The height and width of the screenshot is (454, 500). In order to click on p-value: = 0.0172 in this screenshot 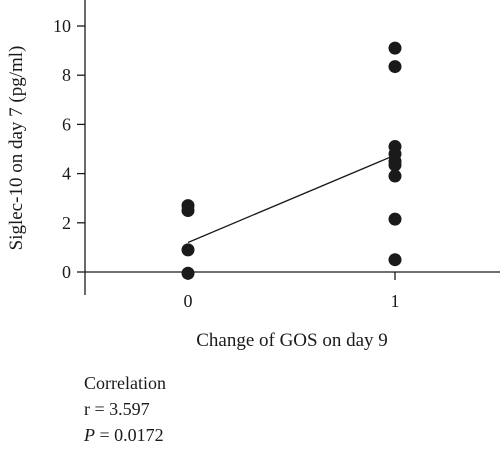, I will do `click(129, 435)`.